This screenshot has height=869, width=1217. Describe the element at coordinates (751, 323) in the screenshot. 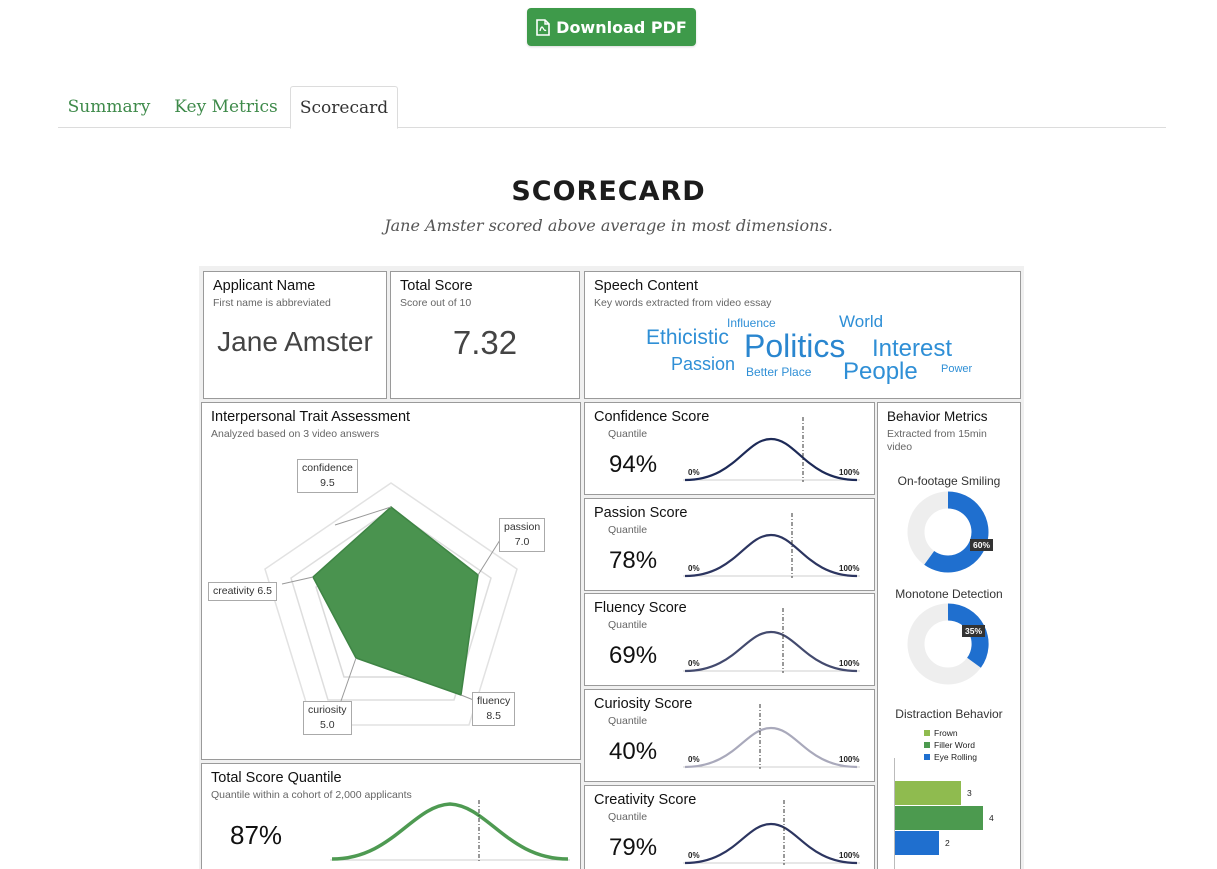

I see `keyword: Influence` at that location.